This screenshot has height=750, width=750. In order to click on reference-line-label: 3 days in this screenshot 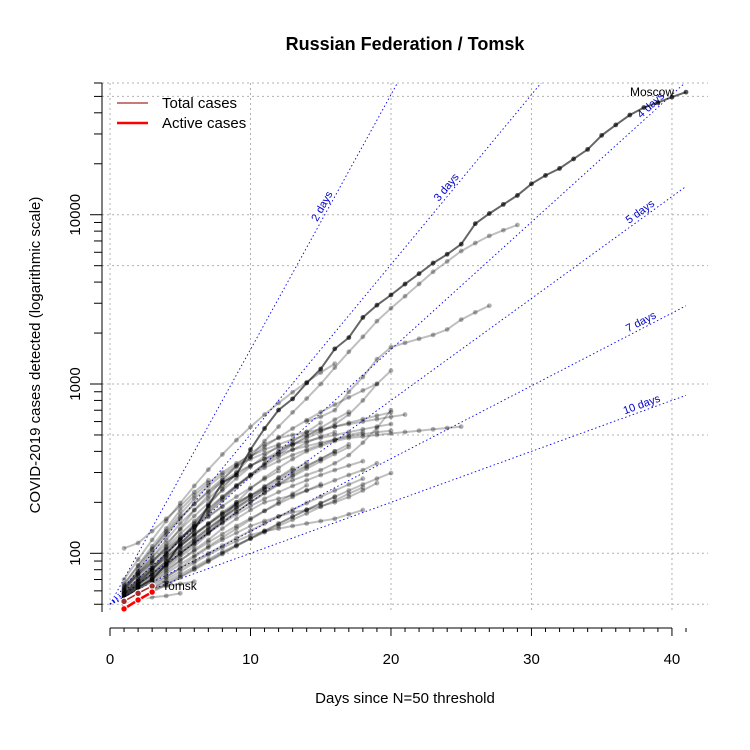, I will do `click(447, 187)`.